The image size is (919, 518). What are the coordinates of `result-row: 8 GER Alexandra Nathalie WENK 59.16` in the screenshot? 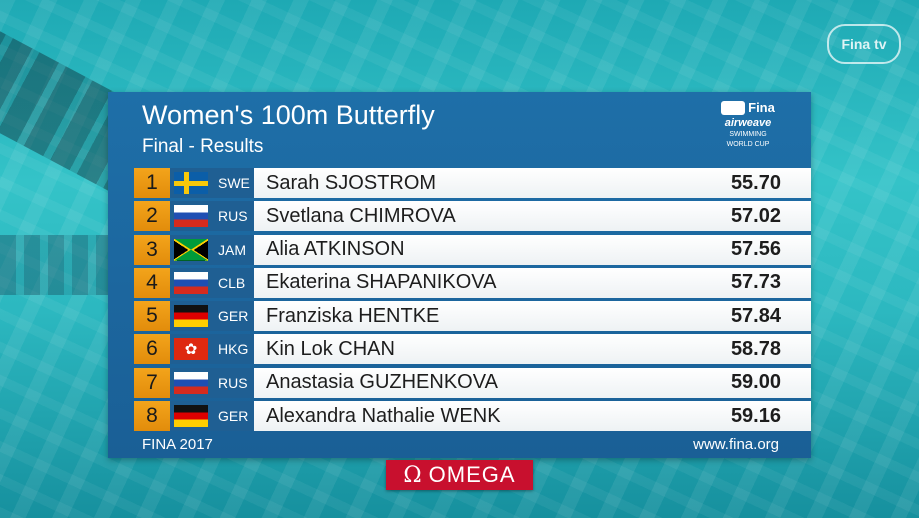 It's located at (472, 416).